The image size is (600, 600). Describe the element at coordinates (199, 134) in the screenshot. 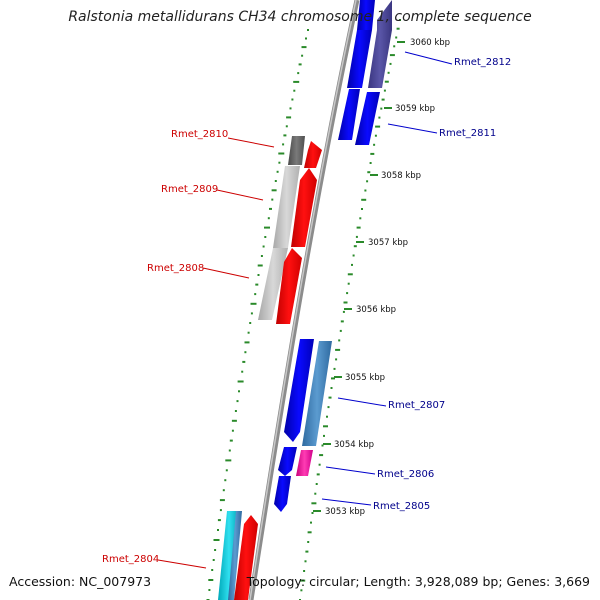

I see `gene-label-rmet-2810: Rmet_2810` at that location.